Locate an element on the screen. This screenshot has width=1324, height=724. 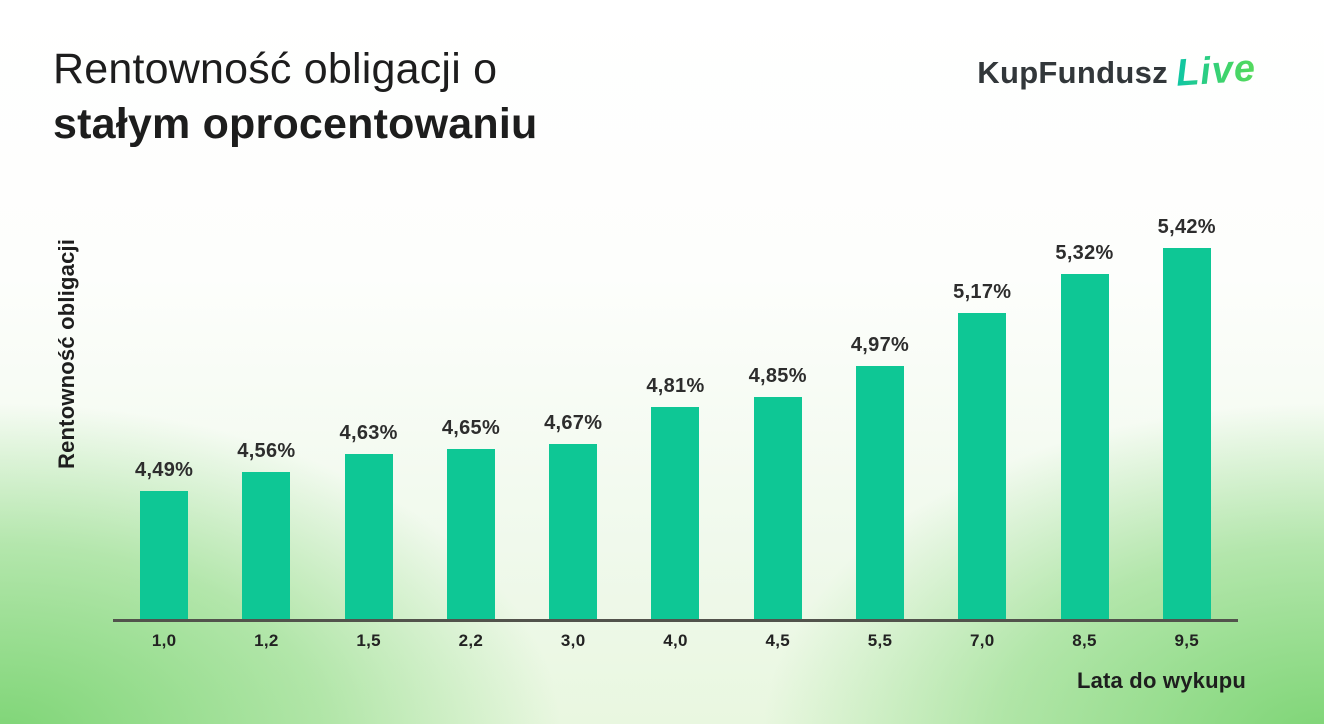
x-tick-label: 8,5 is located at coordinates (1084, 640).